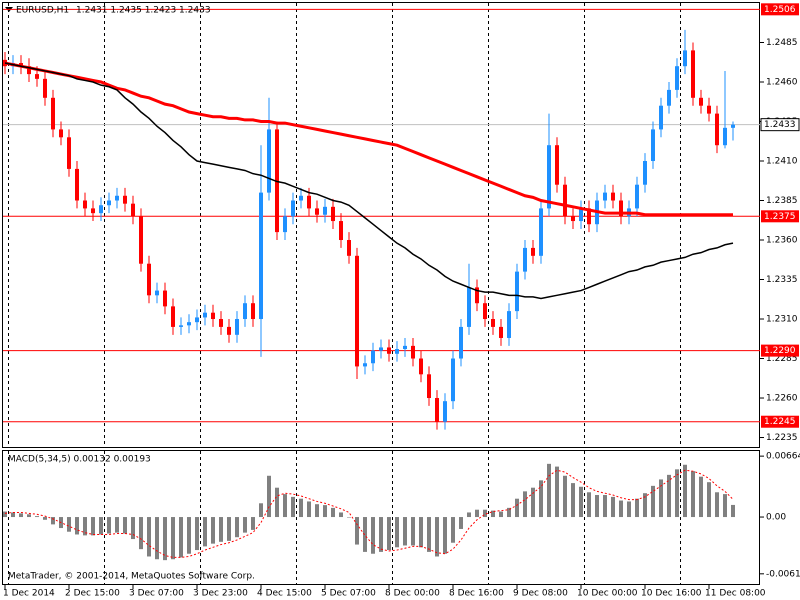  Describe the element at coordinates (780, 351) in the screenshot. I see `level-label: 1.2290` at that location.